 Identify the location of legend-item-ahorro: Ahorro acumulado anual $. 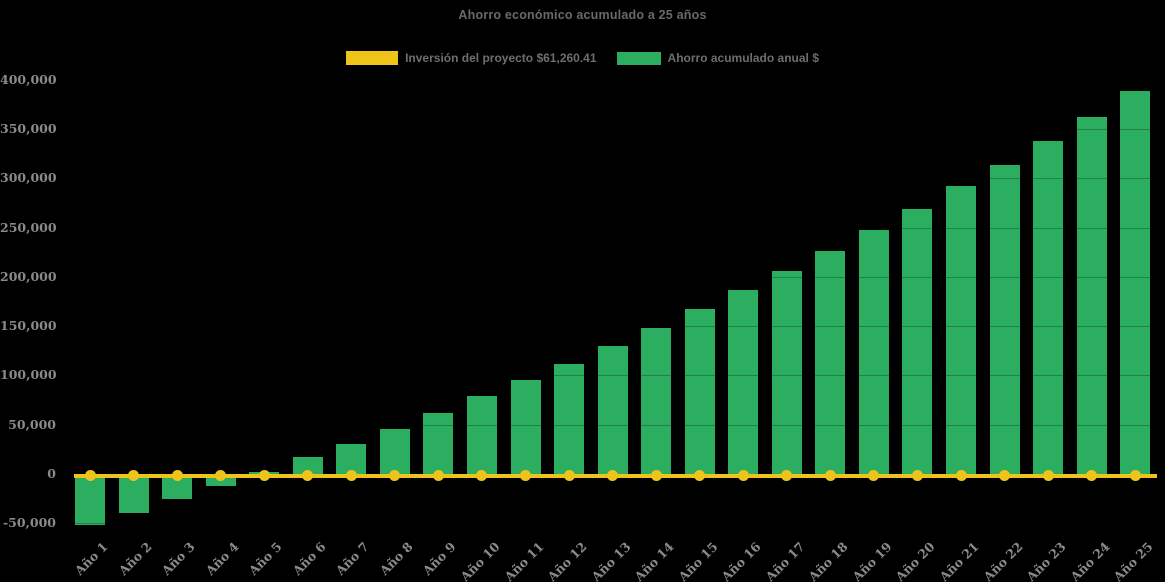
(717, 58).